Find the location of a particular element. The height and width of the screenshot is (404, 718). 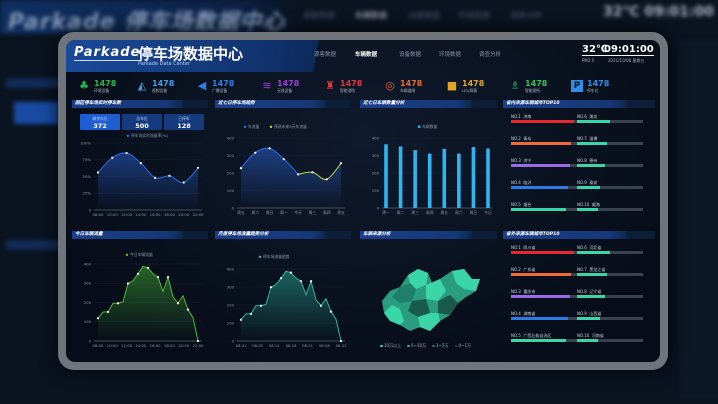

rank-name: 潍坊 is located at coordinates (593, 116).